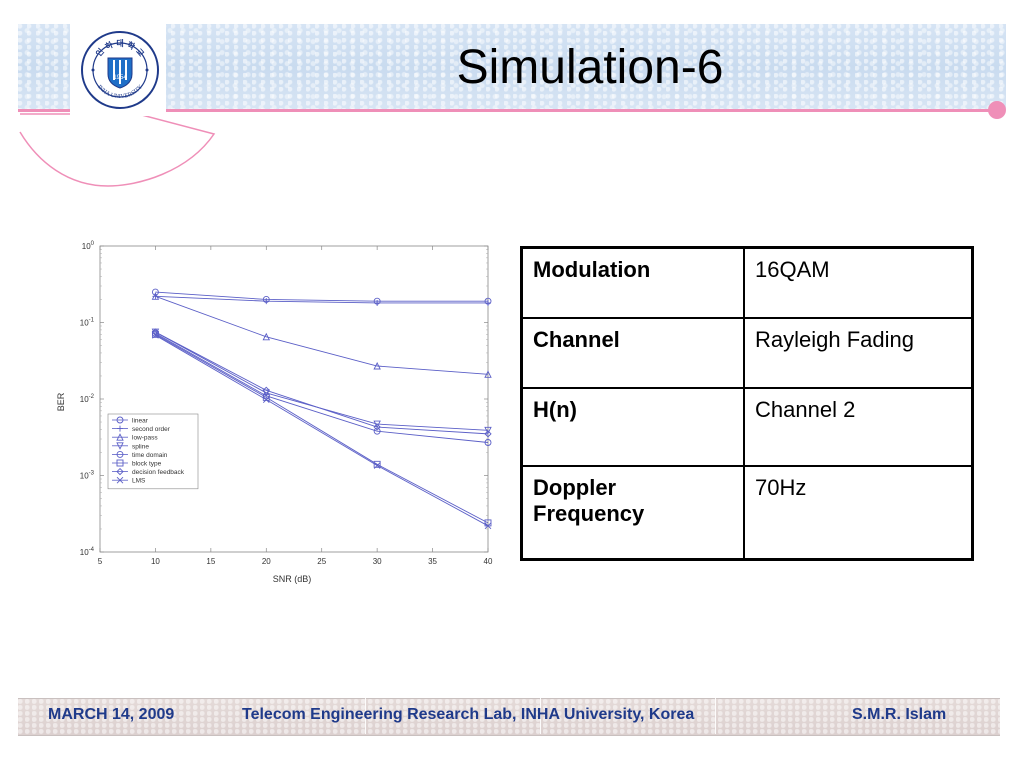 The image size is (1024, 768). I want to click on legend-entry: block type, so click(147, 464).